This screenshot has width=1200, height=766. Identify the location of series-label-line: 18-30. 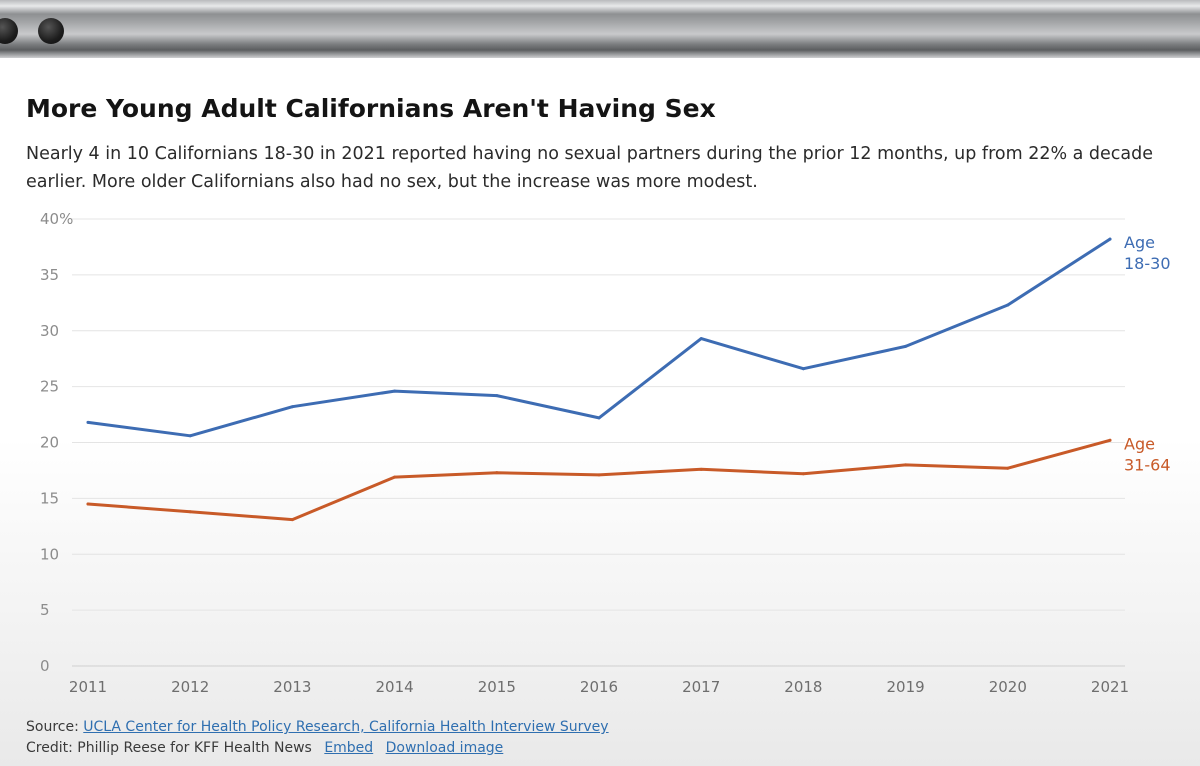
(1147, 263).